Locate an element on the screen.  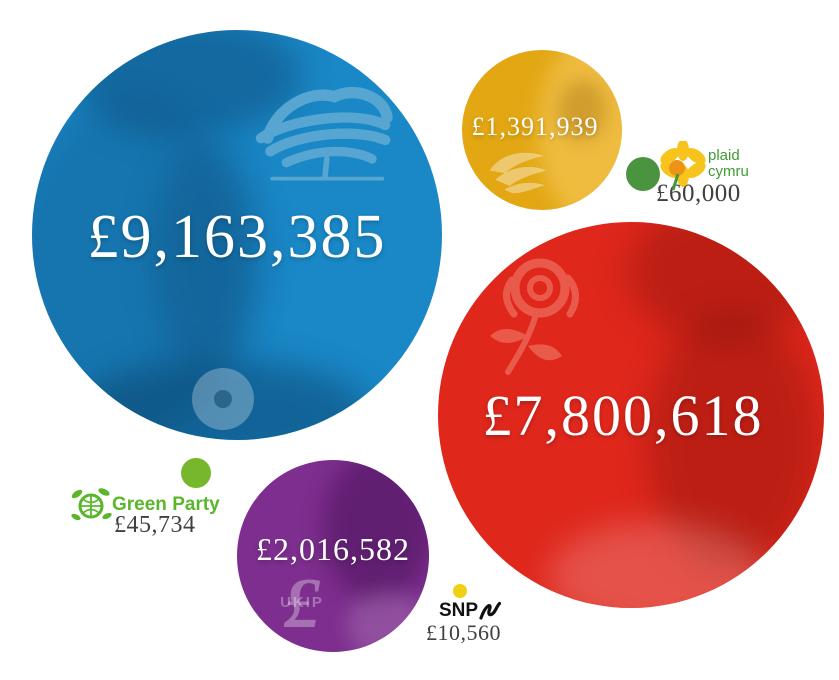
green-party-globe-icon is located at coordinates (91, 504).